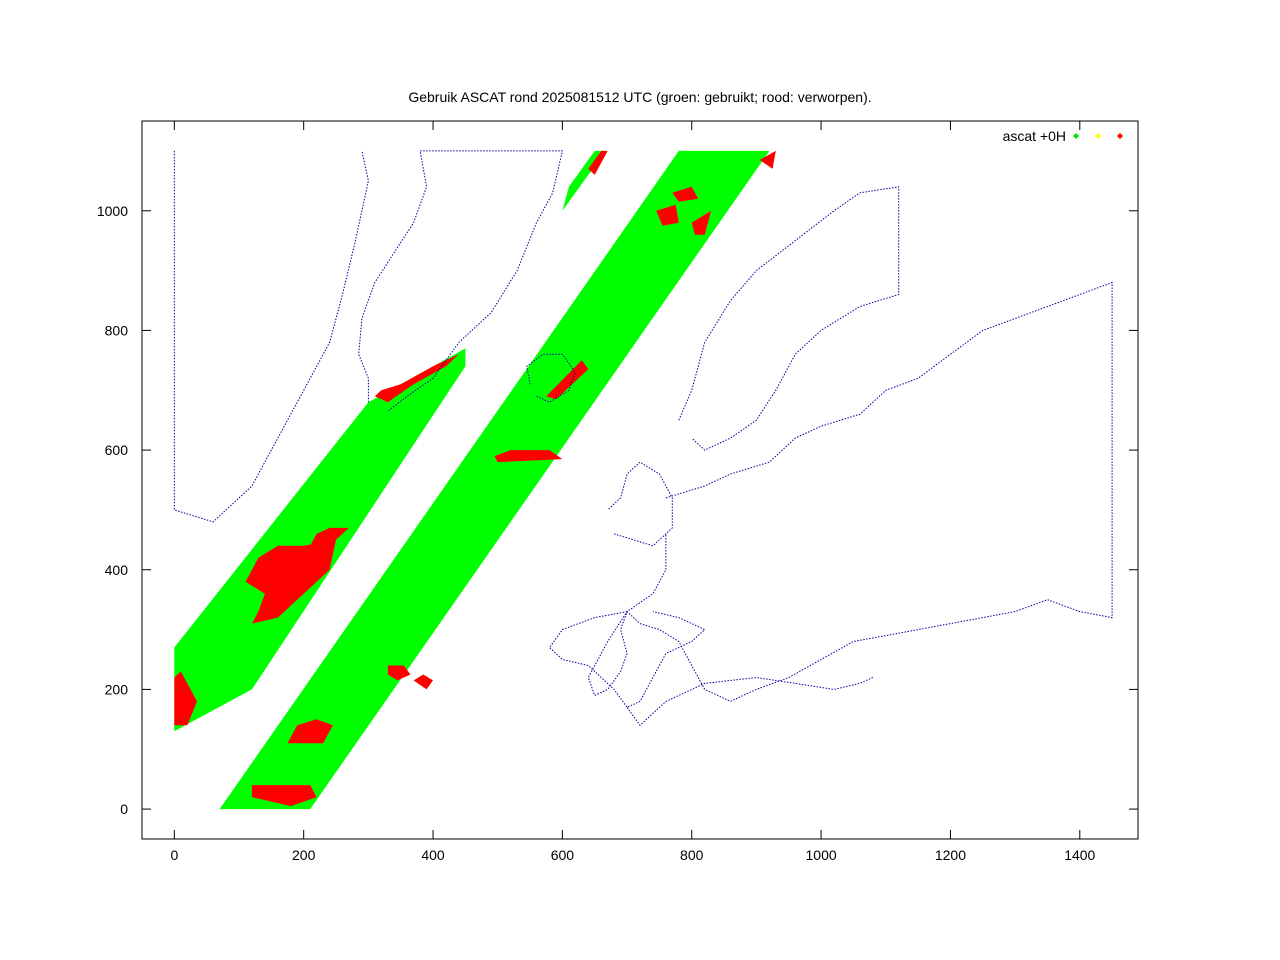  I want to click on coastline-arctic-canada, so click(271, 336).